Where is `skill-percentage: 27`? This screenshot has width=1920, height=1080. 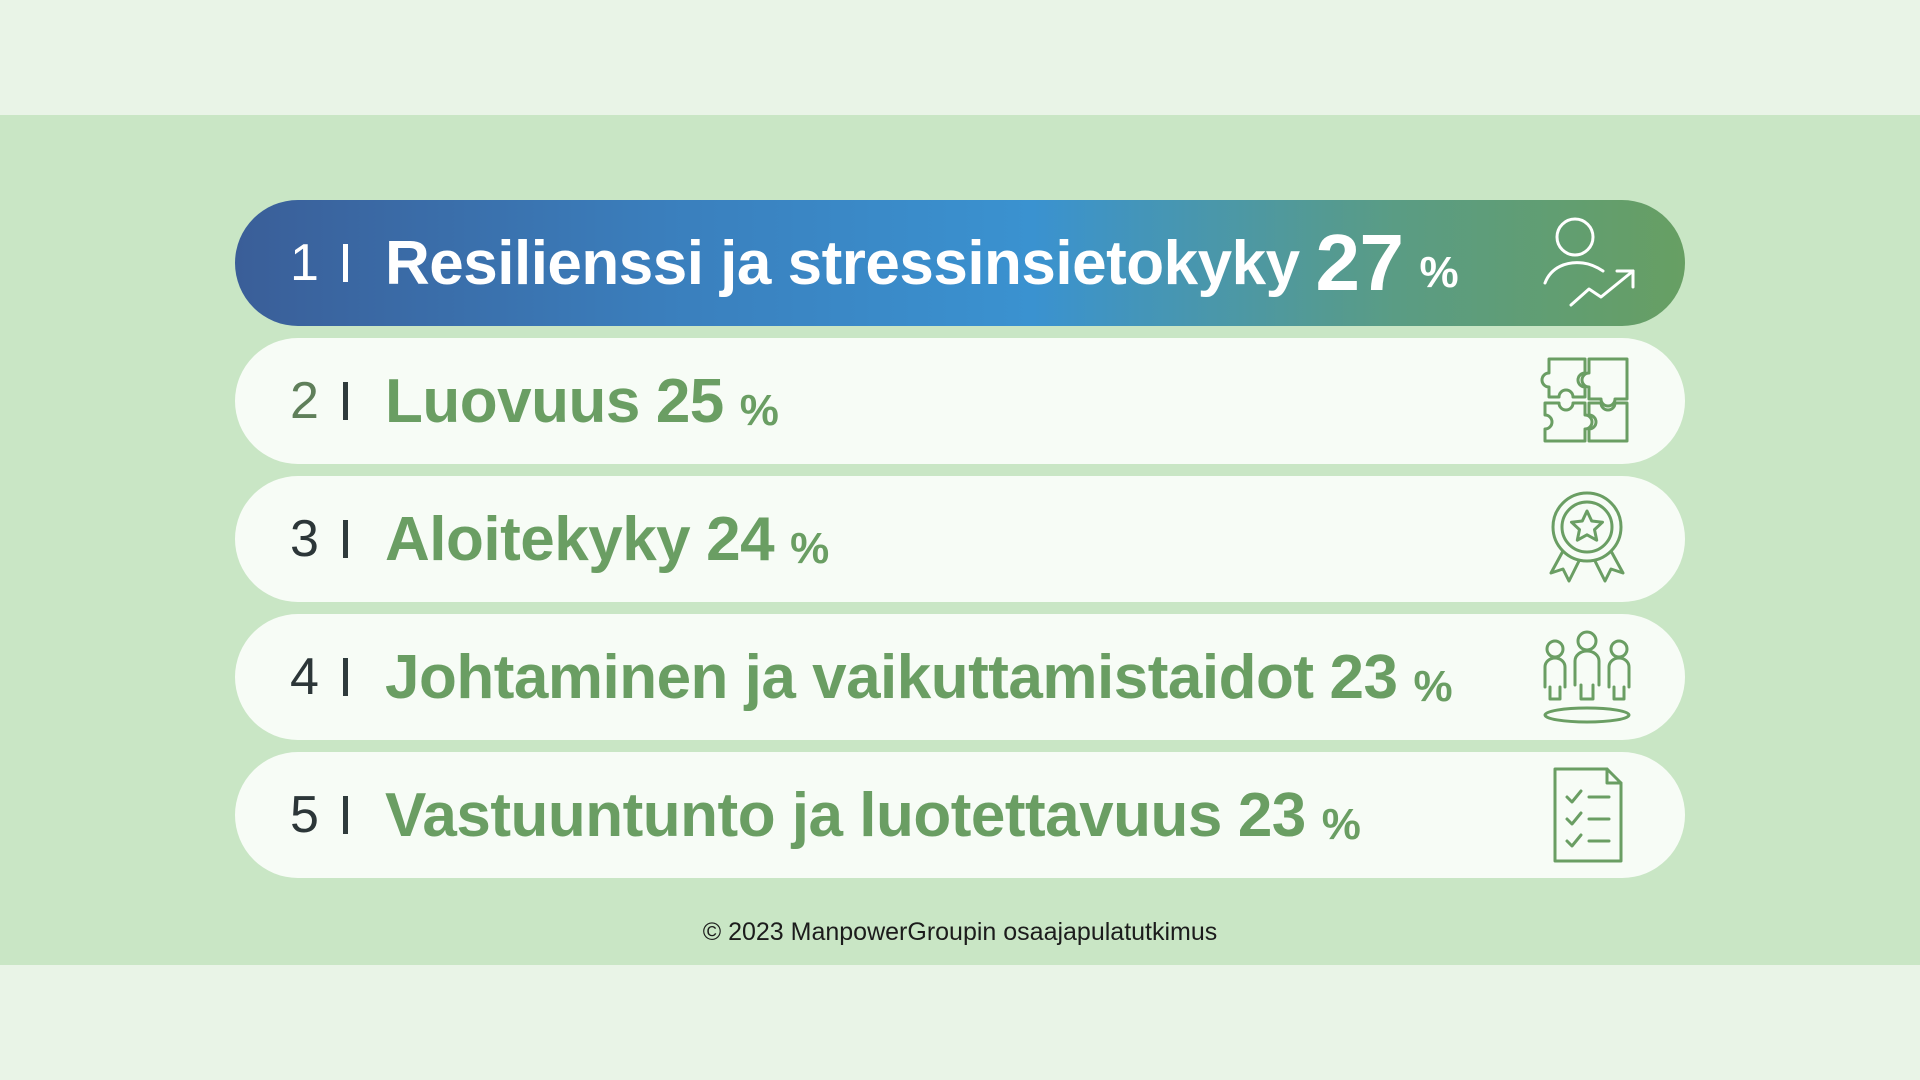 skill-percentage: 27 is located at coordinates (1359, 262).